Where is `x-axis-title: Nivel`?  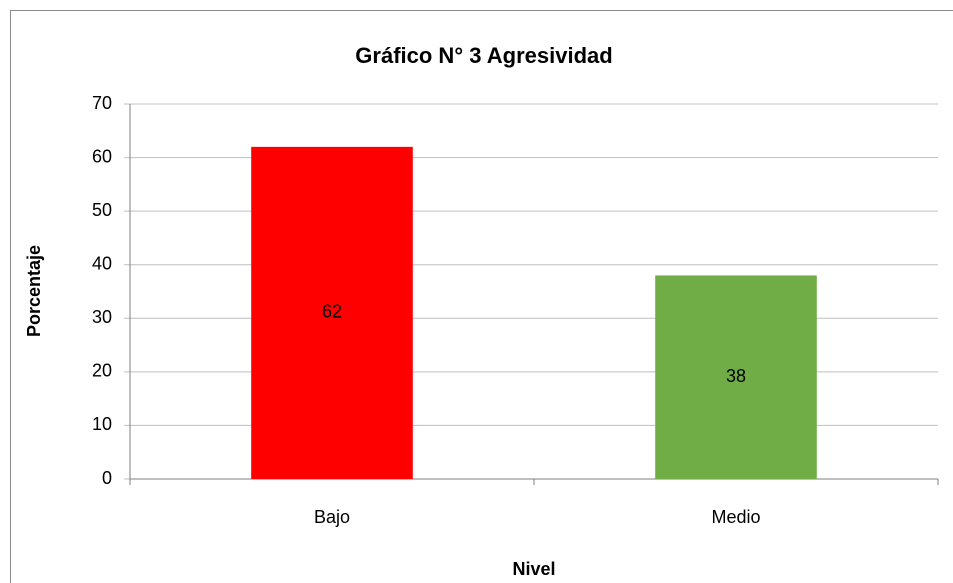 x-axis-title: Nivel is located at coordinates (533, 569).